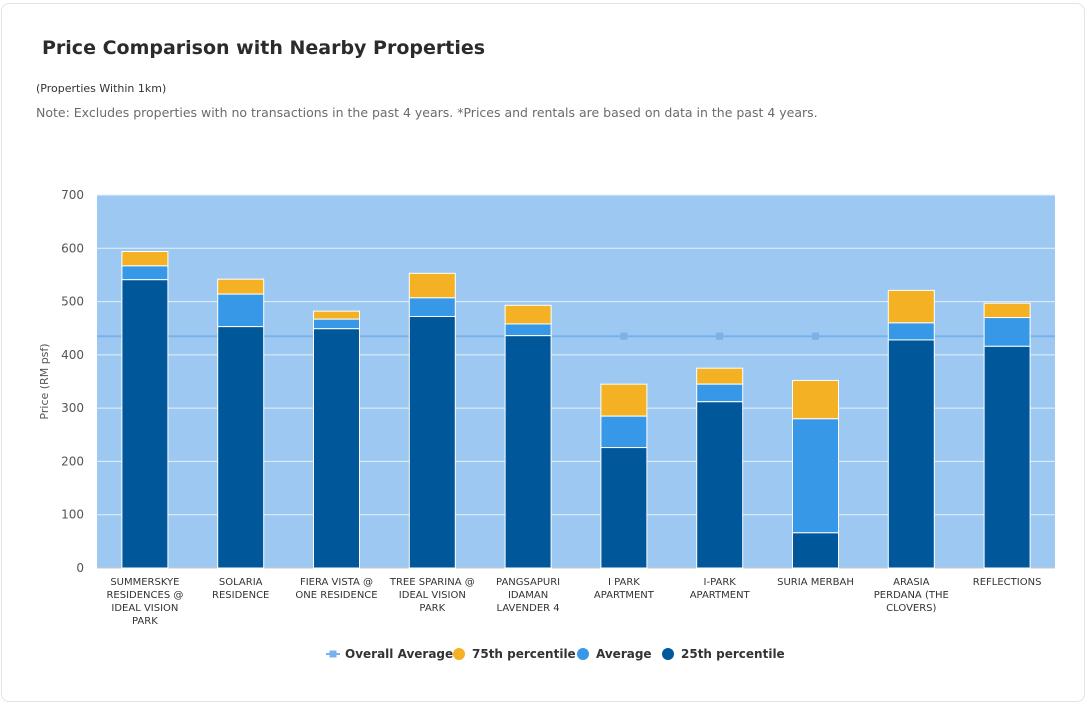  I want to click on x-category-label: ARASIA PERDANA (THE CLOVERS), so click(911, 595).